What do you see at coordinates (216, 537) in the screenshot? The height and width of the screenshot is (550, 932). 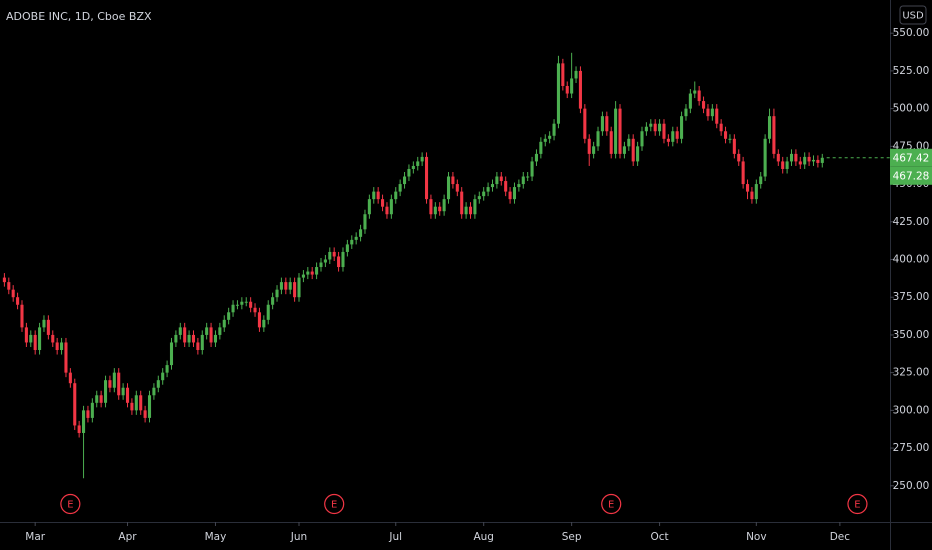 I see `x-tick-label: May` at bounding box center [216, 537].